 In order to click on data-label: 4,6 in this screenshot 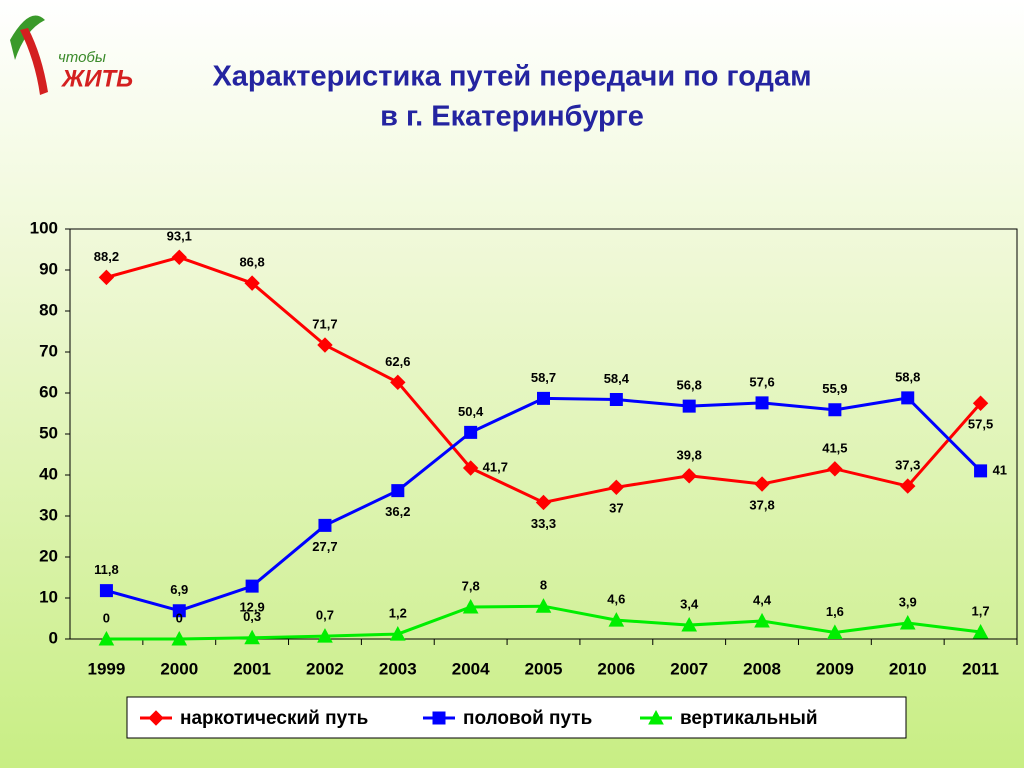, I will do `click(616, 599)`.